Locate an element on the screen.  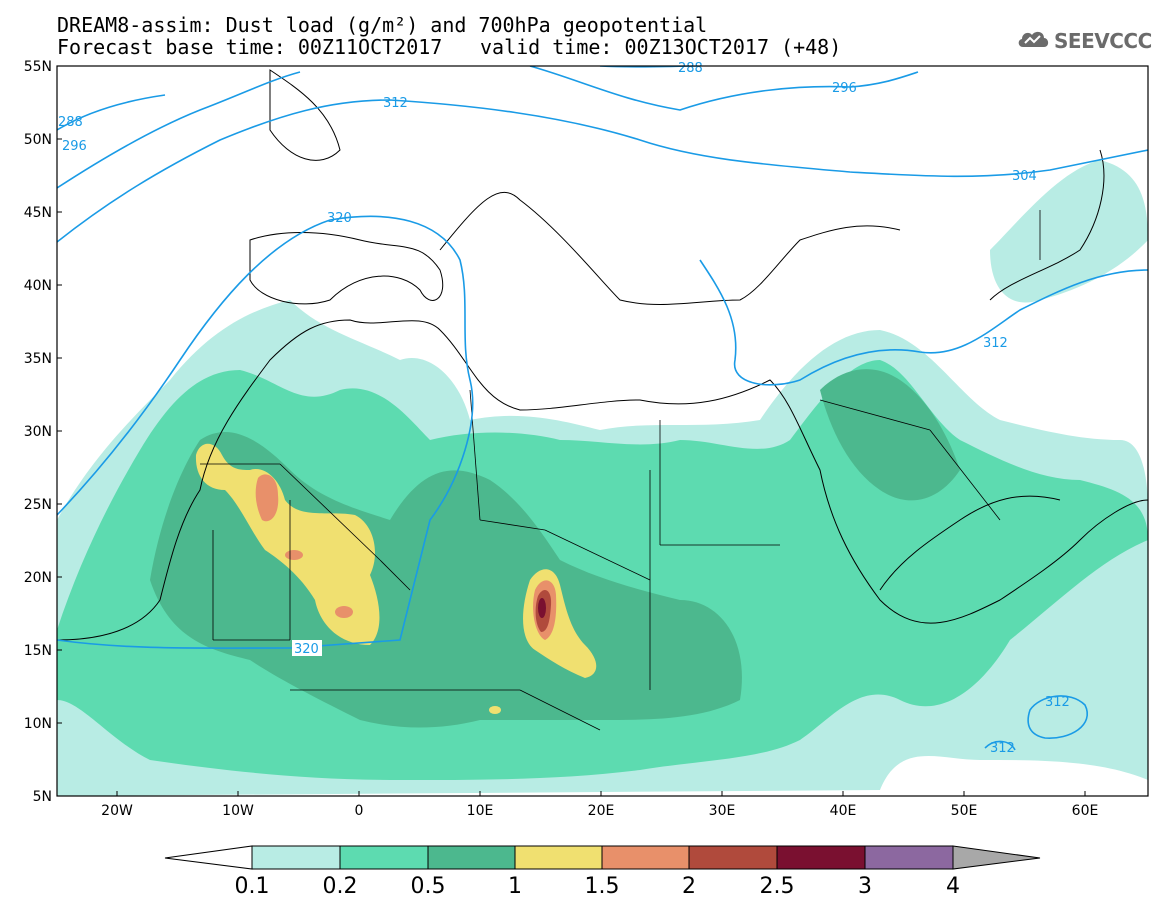
colorbar-label: 1 is located at coordinates (515, 886).